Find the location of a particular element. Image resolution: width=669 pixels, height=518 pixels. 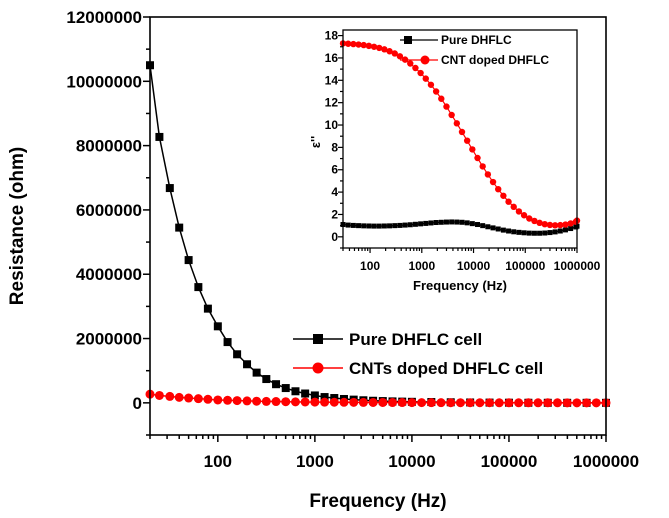

inset-plot-frame is located at coordinates (460, 139).